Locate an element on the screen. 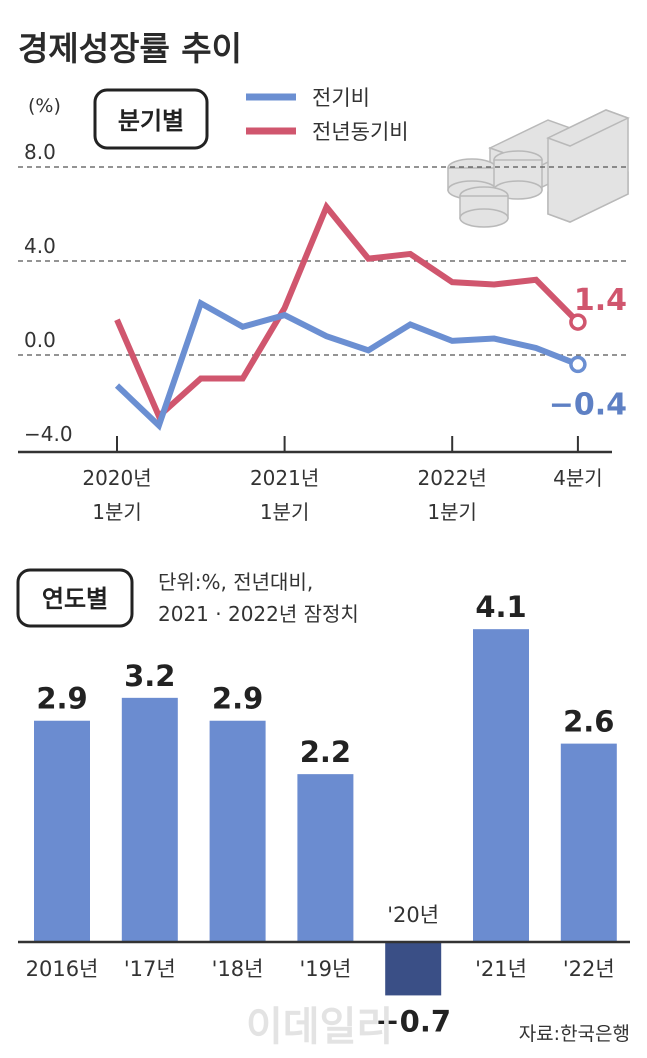 This screenshot has width=647, height=1058. legend-label-qoq: 전기비 is located at coordinates (341, 98).